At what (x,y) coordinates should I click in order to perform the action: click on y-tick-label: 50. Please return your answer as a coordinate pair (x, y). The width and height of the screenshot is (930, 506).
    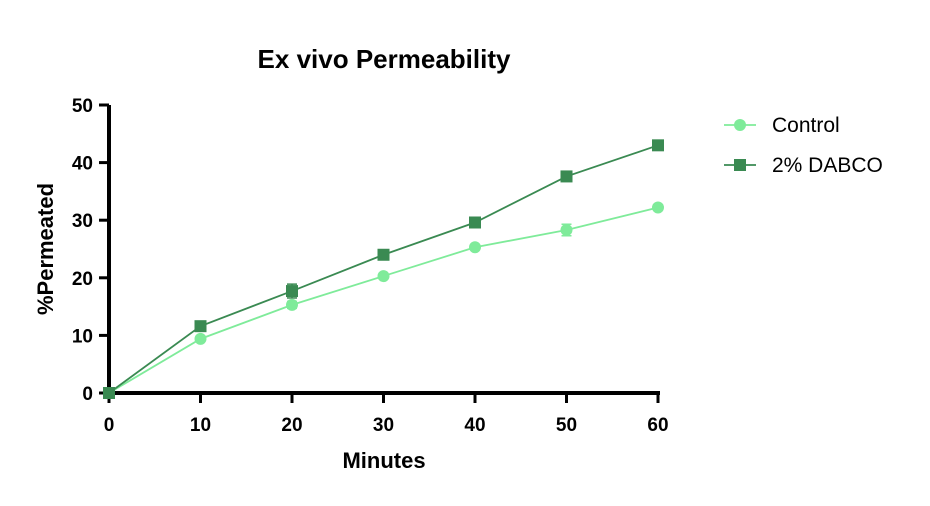
    Looking at the image, I should click on (82, 106).